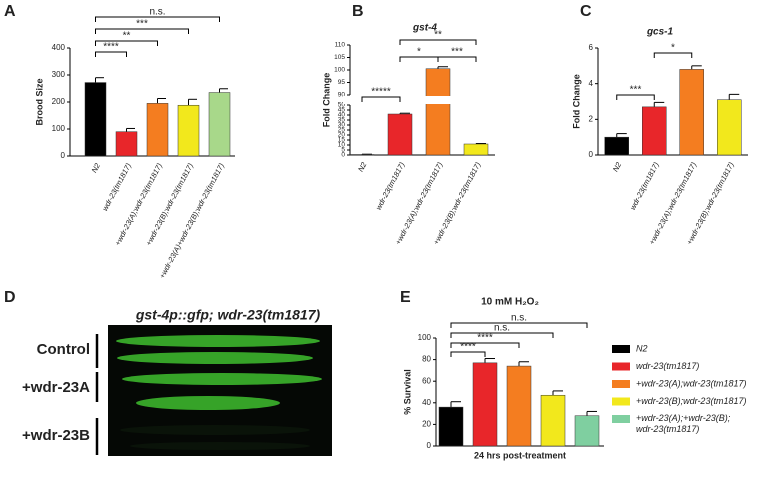  I want to click on y-tick-label: 30, so click(342, 125).